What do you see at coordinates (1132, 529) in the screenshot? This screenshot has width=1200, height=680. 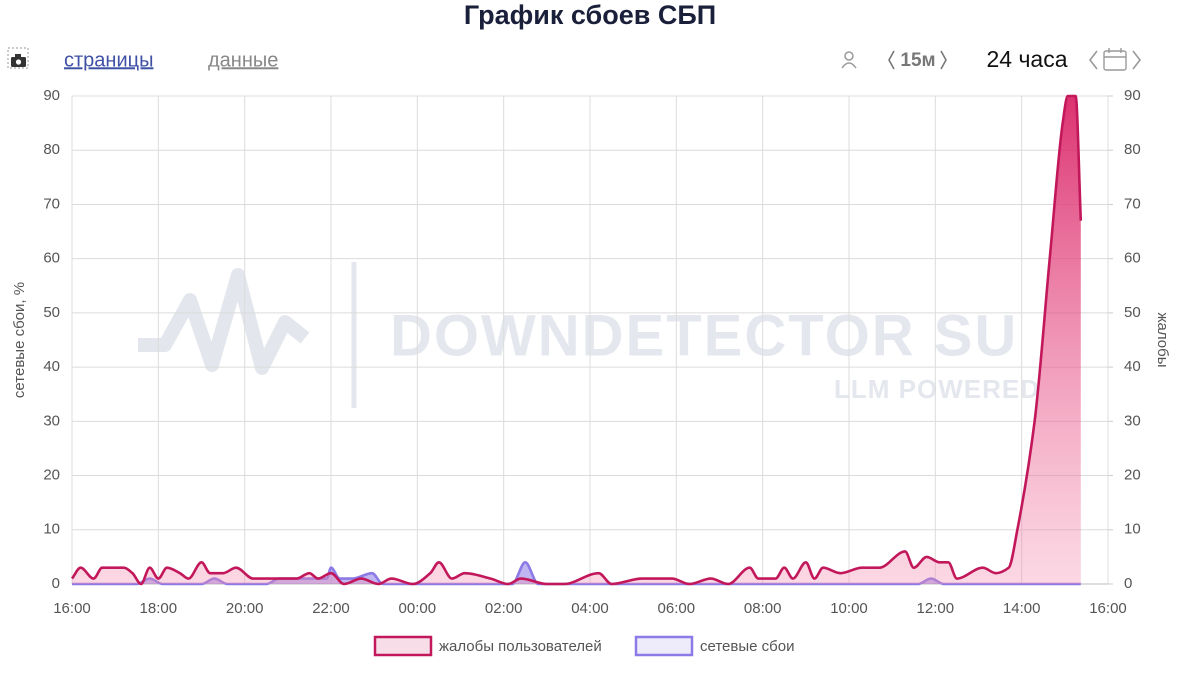 I see `y2-tick-label: 10` at bounding box center [1132, 529].